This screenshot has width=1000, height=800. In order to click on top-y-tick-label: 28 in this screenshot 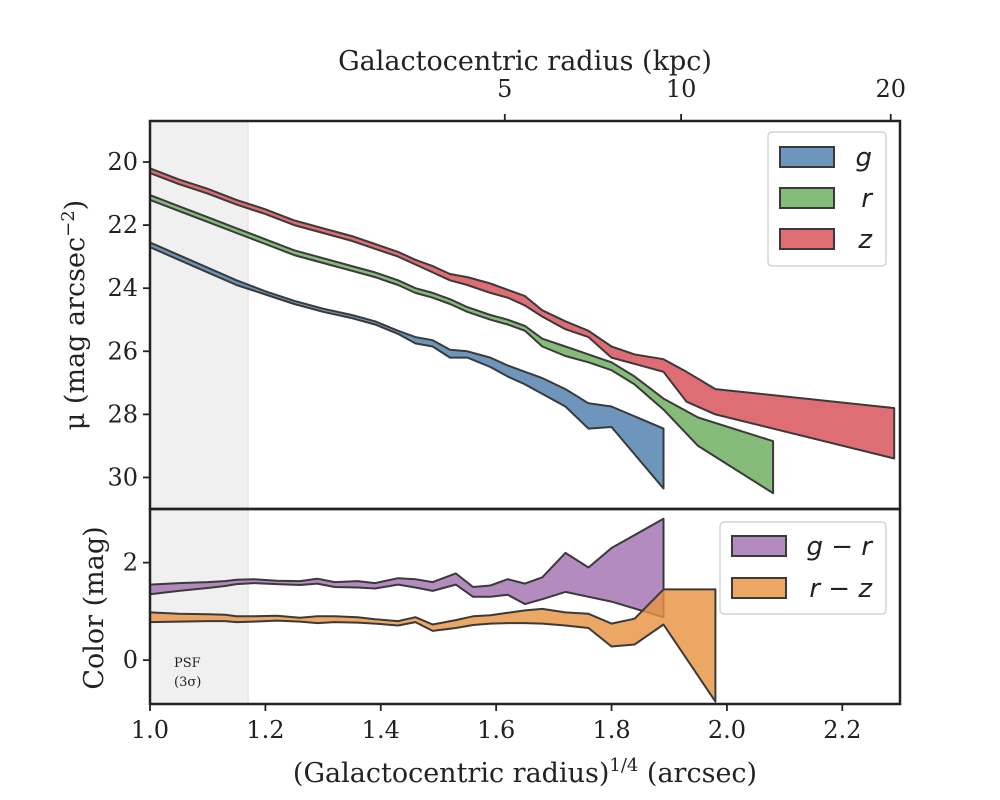, I will do `click(122, 414)`.